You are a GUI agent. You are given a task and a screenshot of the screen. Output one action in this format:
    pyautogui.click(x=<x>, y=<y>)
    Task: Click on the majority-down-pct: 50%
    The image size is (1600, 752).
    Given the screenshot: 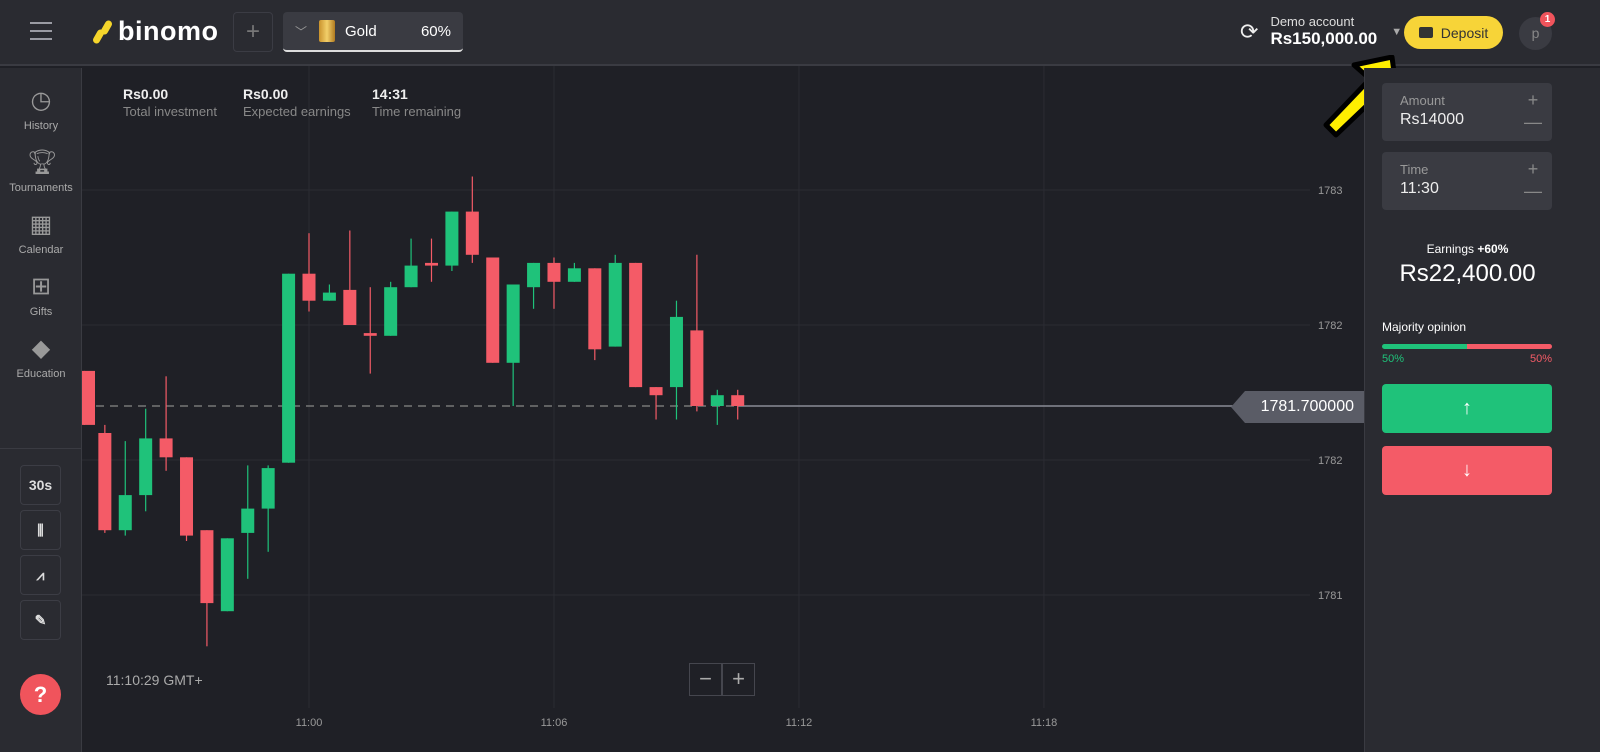 What is the action you would take?
    pyautogui.click(x=1540, y=359)
    